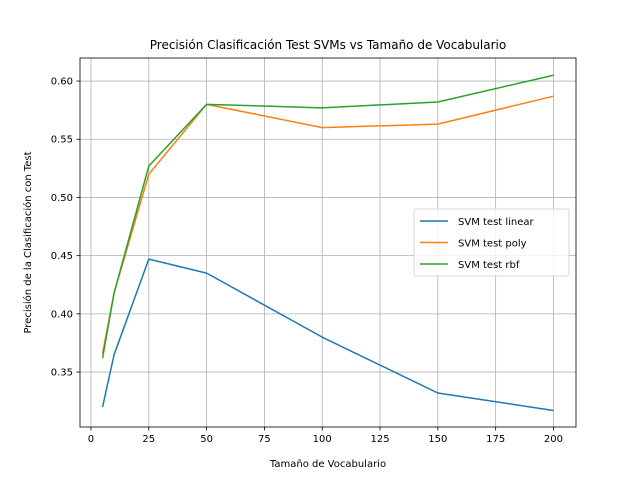 This screenshot has width=640, height=480. Describe the element at coordinates (62, 373) in the screenshot. I see `y-tick-label: 0.35` at that location.